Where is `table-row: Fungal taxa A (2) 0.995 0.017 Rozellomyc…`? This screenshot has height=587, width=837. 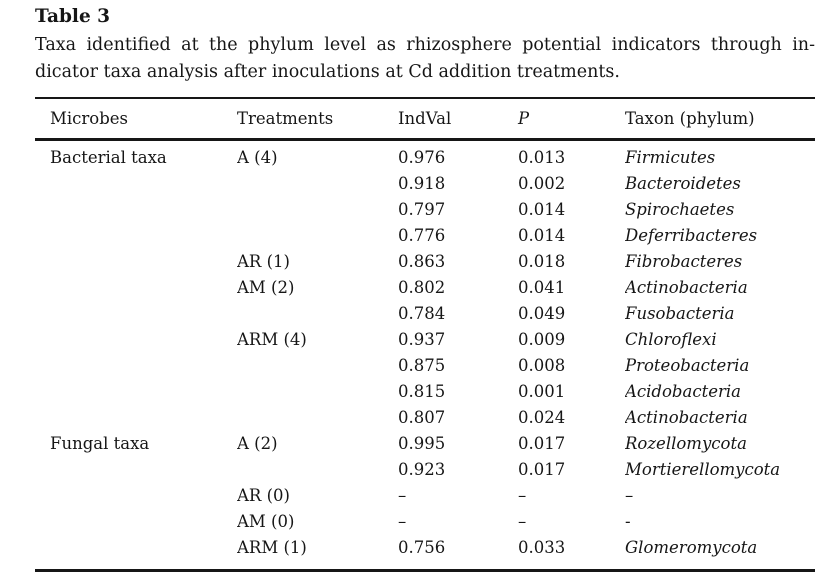 table-row: Fungal taxa A (2) 0.995 0.017 Rozellomyc… is located at coordinates (425, 444).